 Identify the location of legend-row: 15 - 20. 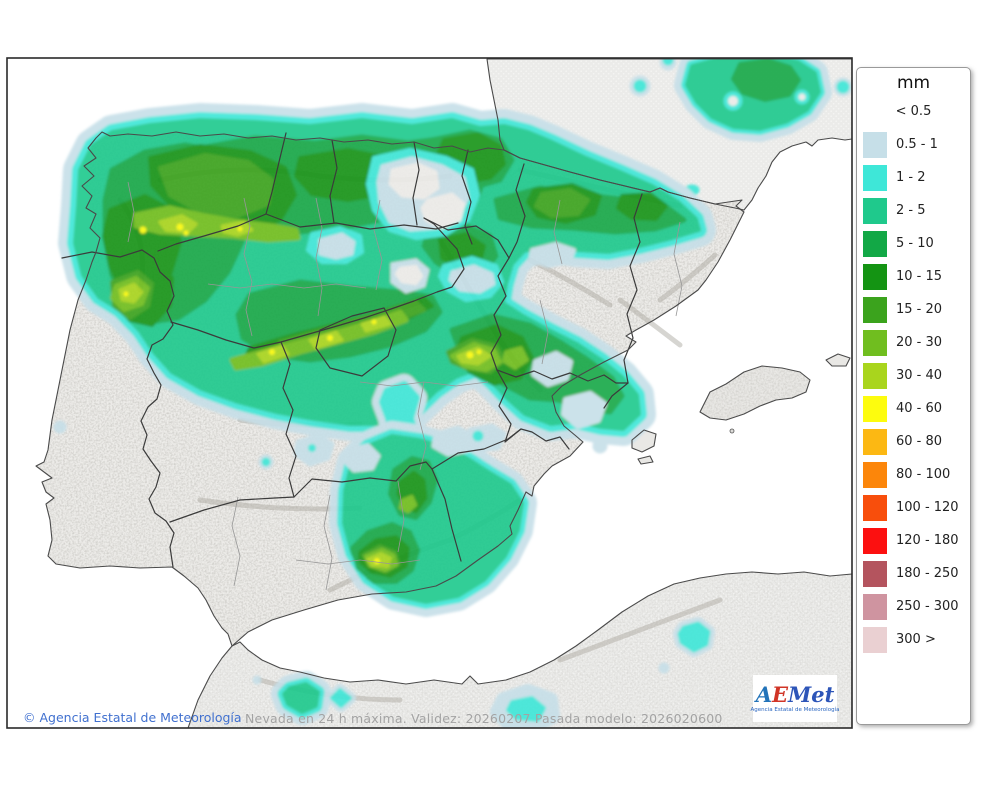
(913, 309).